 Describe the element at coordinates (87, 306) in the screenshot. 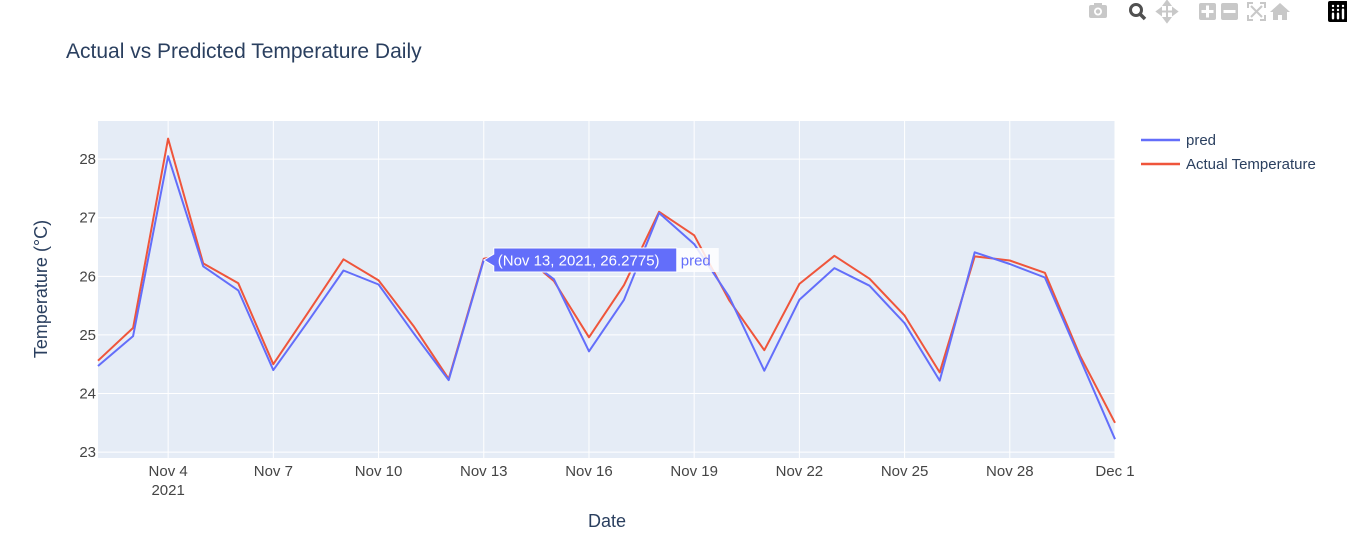

I see `y-axis-ticks: 23 24 25 26 27 28` at that location.